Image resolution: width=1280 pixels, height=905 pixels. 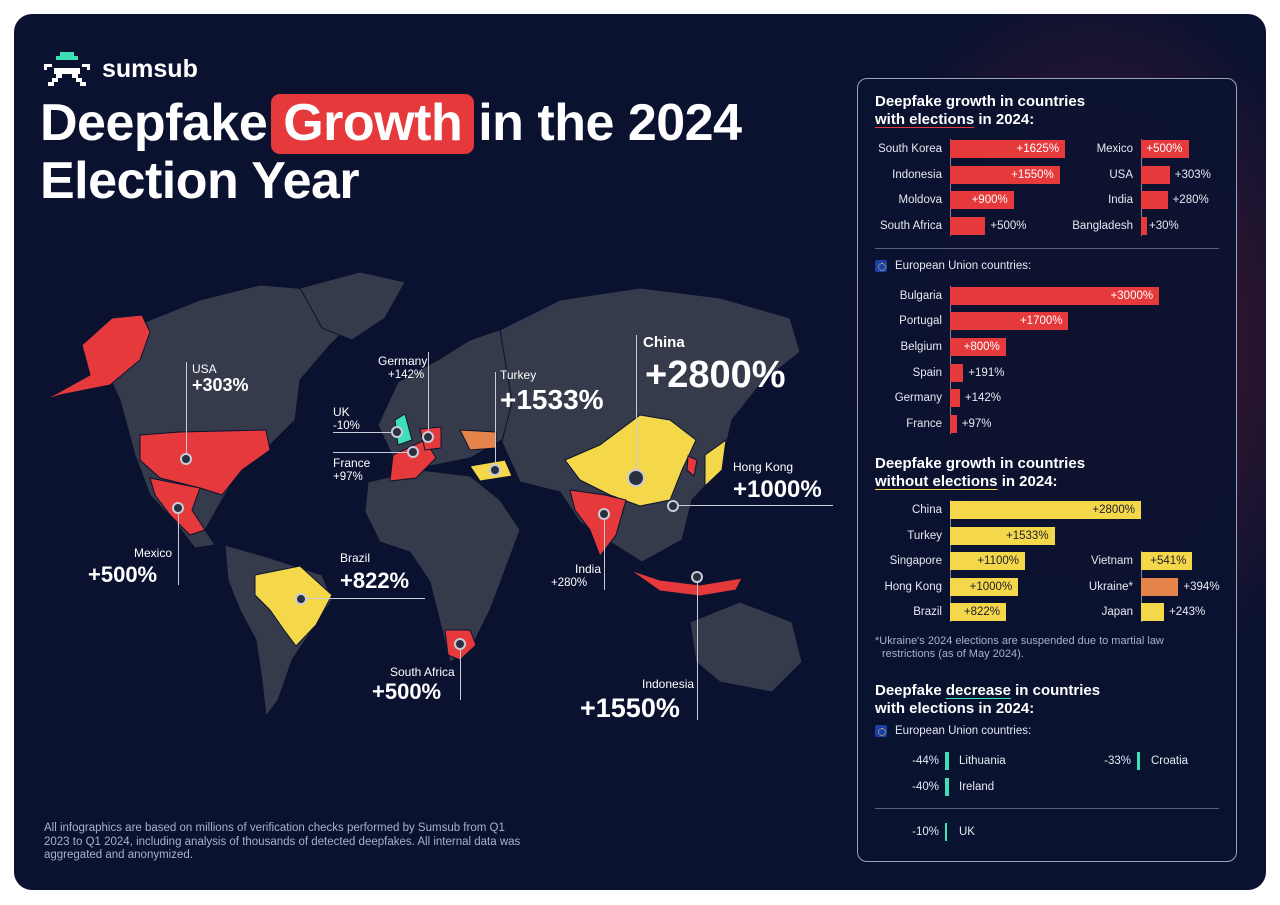 What do you see at coordinates (918, 398) in the screenshot?
I see `bar-label: Germany` at bounding box center [918, 398].